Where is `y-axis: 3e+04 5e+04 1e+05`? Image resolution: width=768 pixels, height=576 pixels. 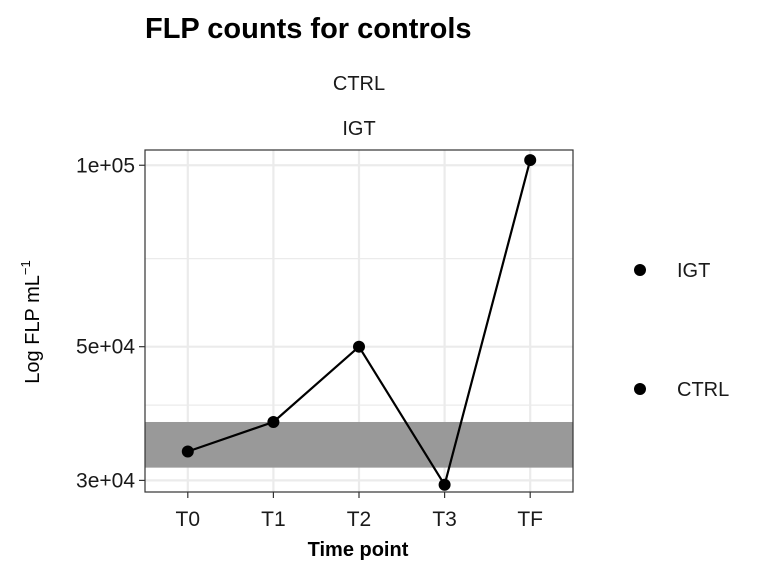
y-axis: 3e+04 5e+04 1e+05 is located at coordinates (110, 323).